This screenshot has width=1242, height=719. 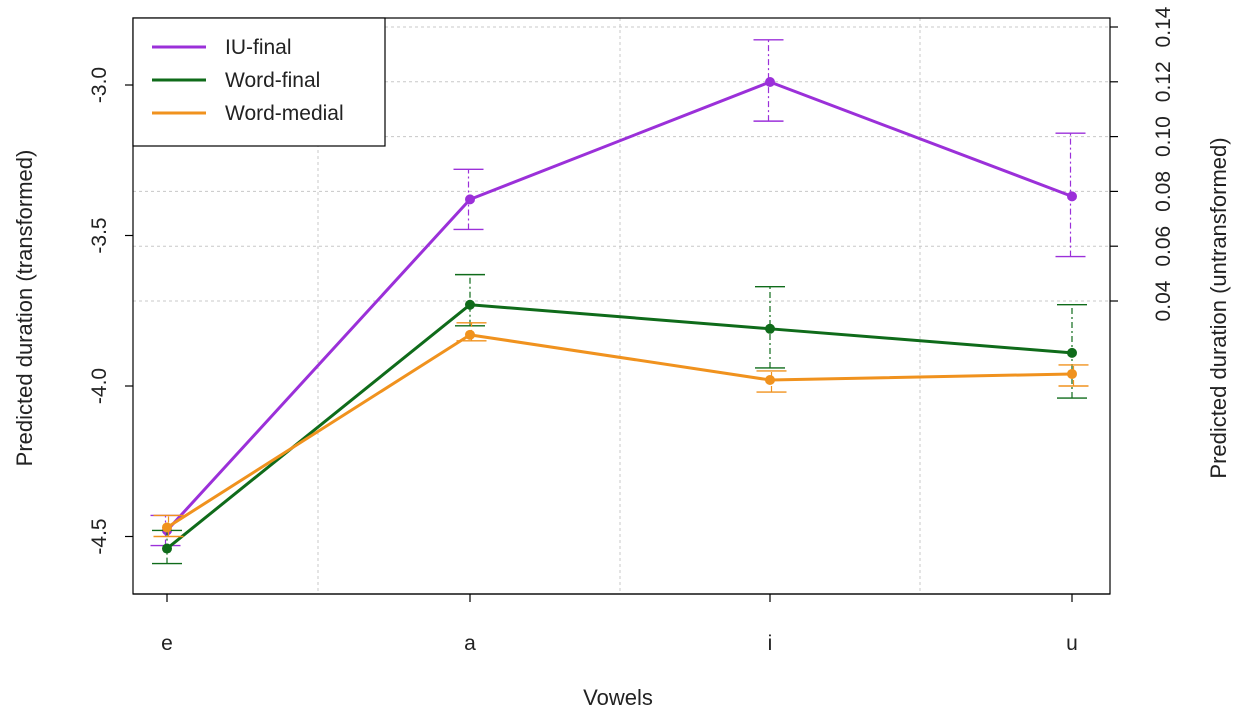 What do you see at coordinates (99, 85) in the screenshot?
I see `y-tick-label: -3.0` at bounding box center [99, 85].